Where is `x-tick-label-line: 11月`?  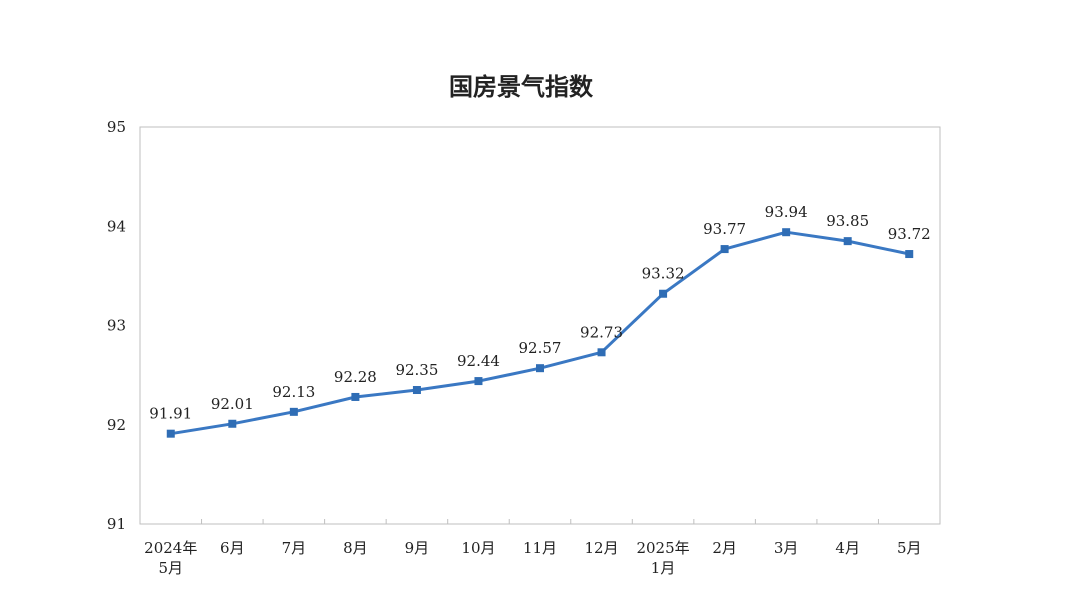
x-tick-label-line: 11月 is located at coordinates (540, 548).